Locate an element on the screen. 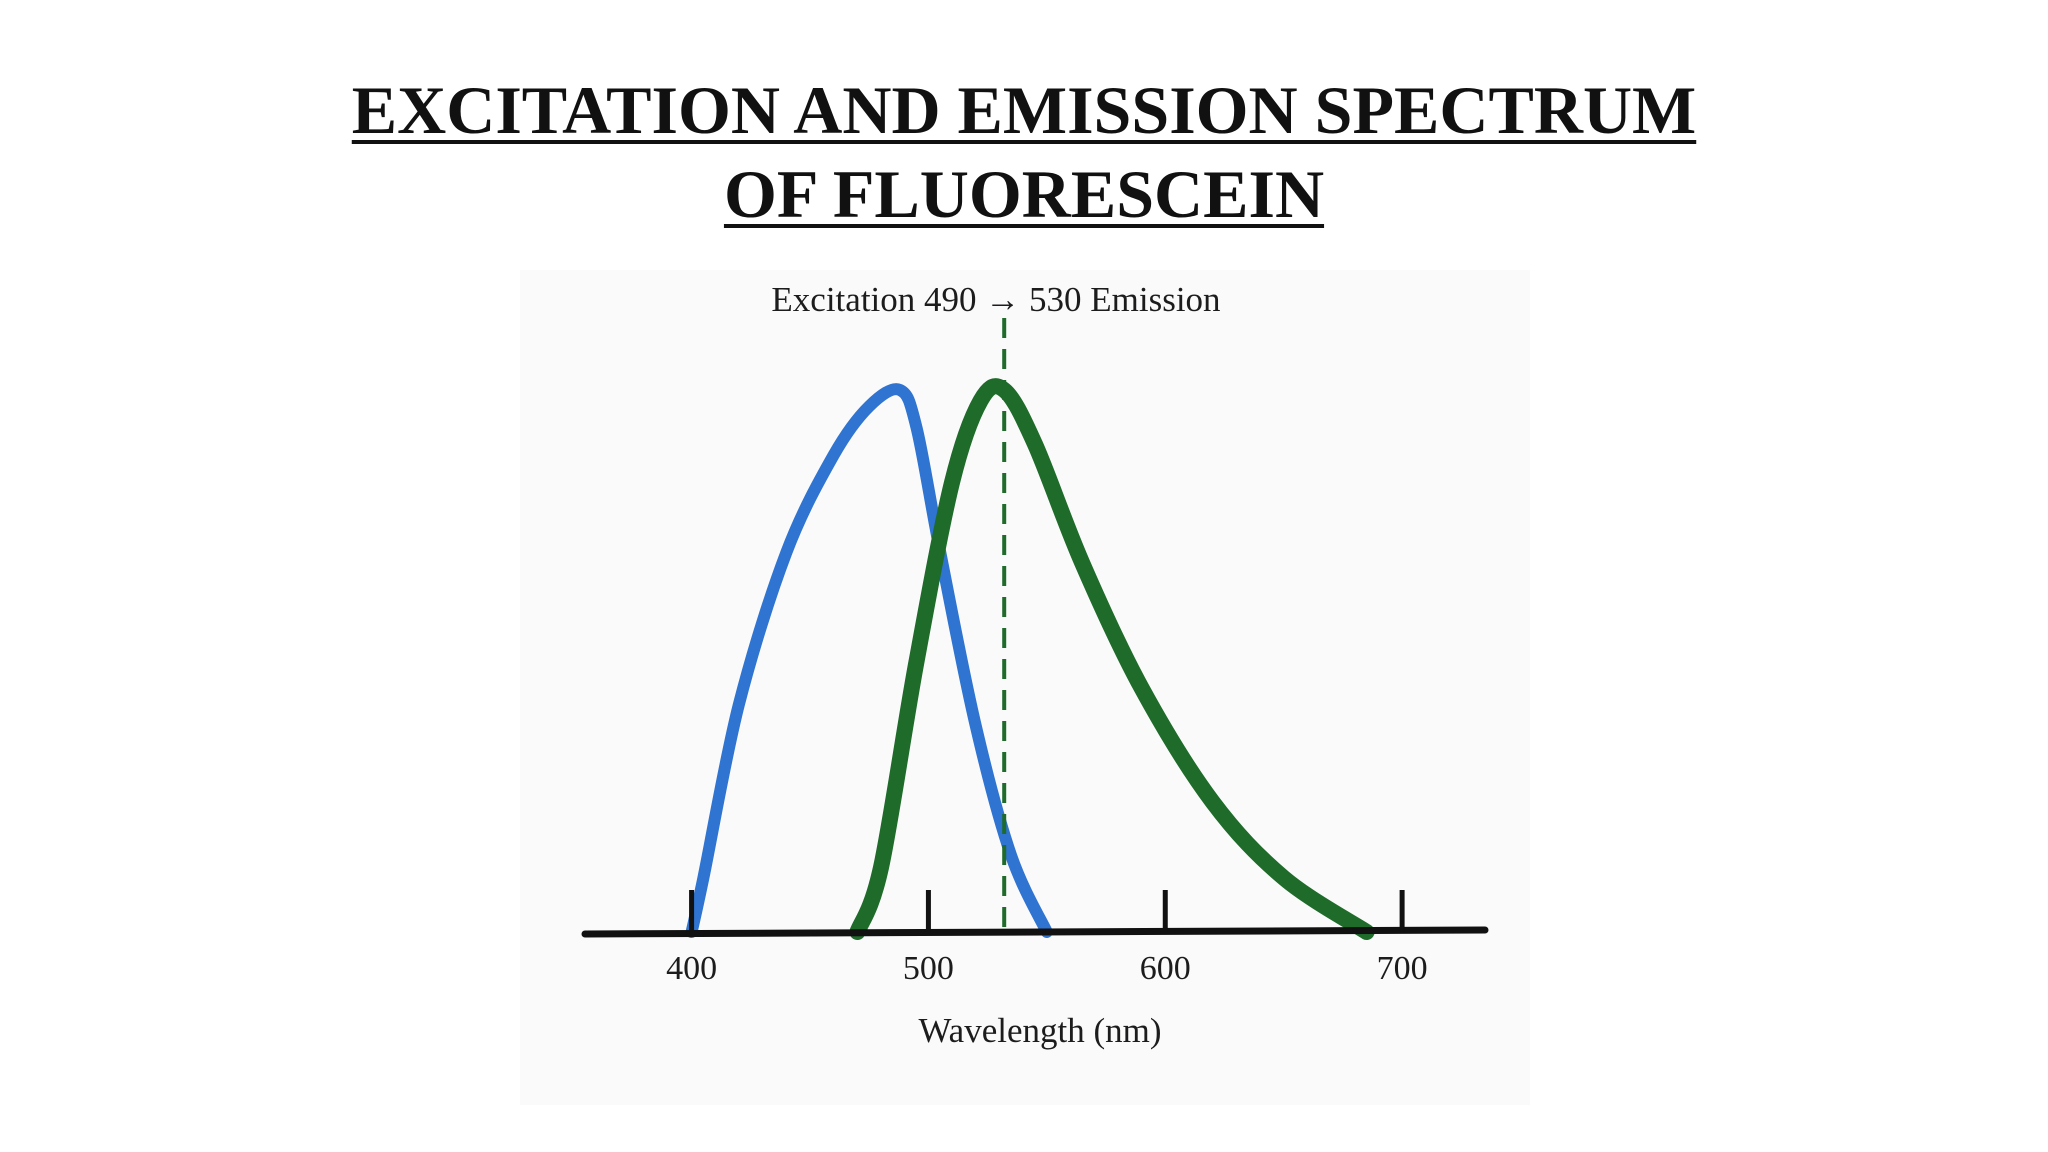  x-axis-ticks: 400 500 600 700 is located at coordinates (1047, 938).